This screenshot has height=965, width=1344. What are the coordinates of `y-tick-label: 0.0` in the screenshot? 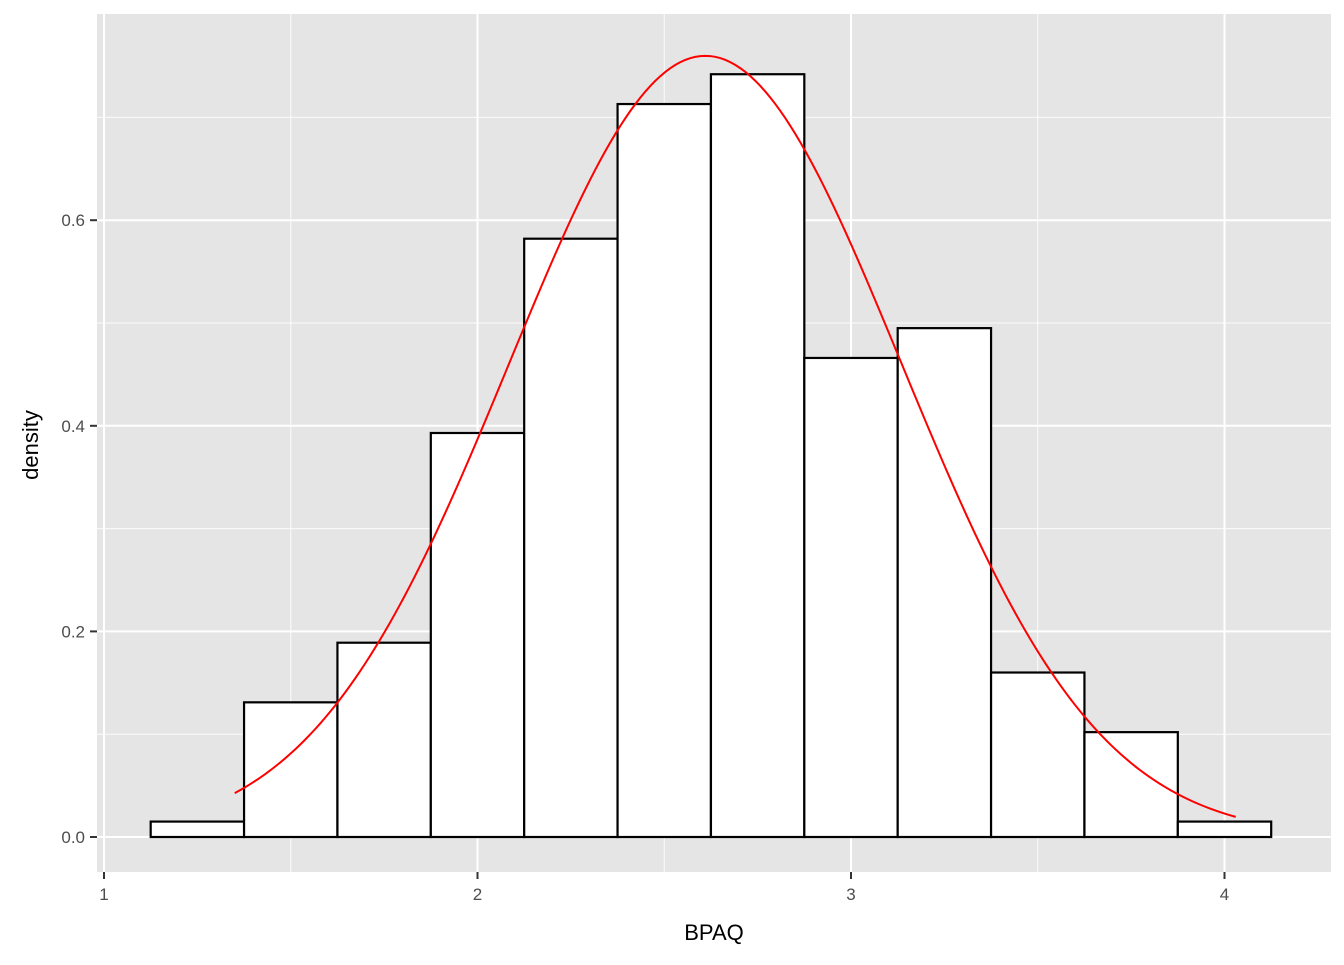 It's located at (73, 837).